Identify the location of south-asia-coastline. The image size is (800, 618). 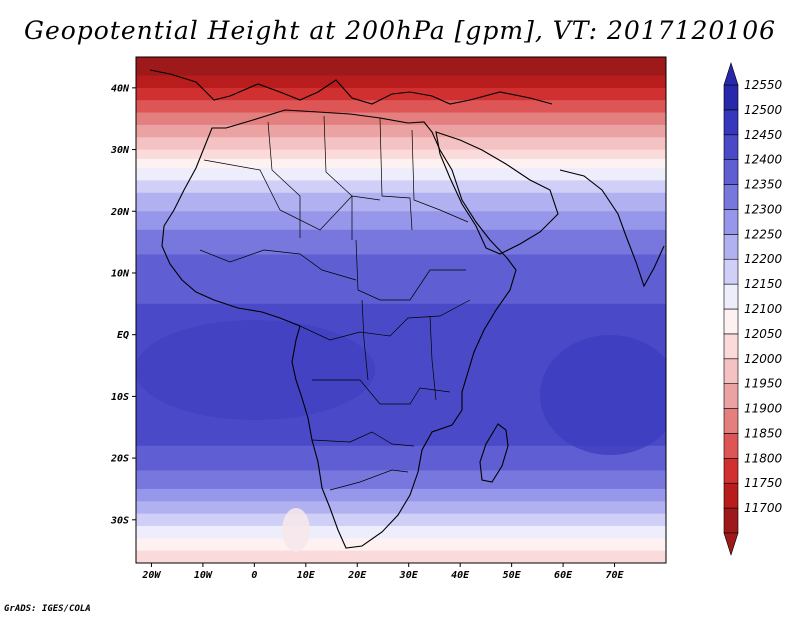
(612, 228).